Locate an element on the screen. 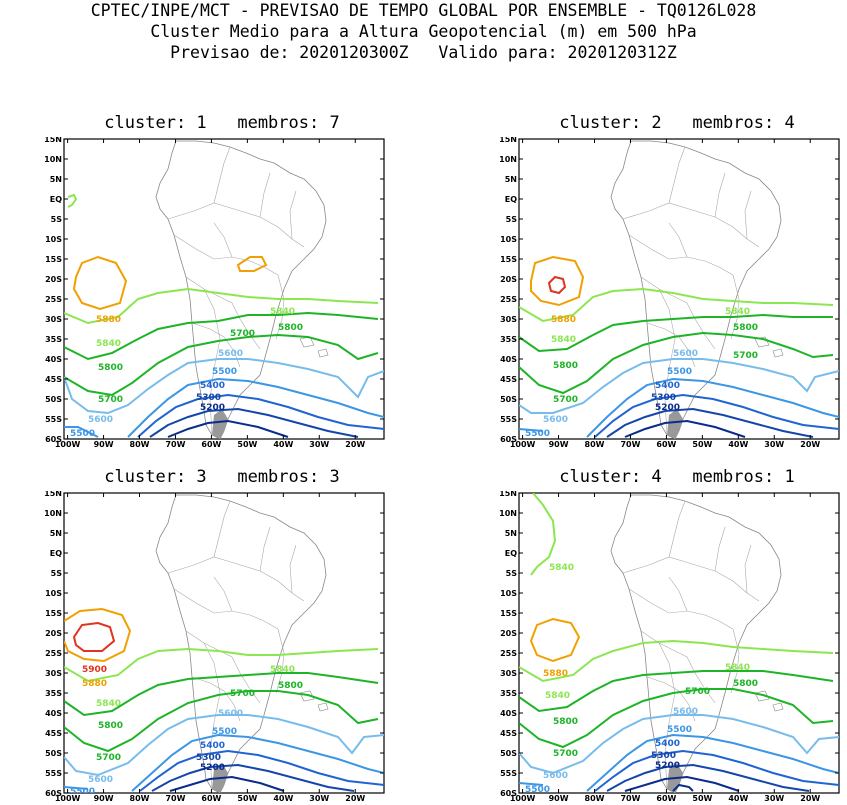 The width and height of the screenshot is (847, 805). panel-title-4: cluster: 4 membros: 1 is located at coordinates (677, 477).